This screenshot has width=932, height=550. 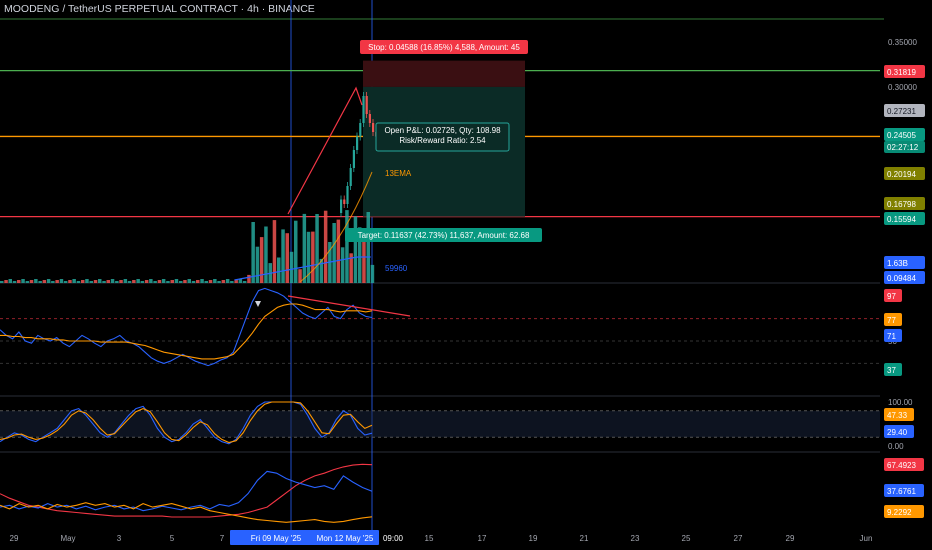 I want to click on pnl-label-box, so click(x=442, y=137).